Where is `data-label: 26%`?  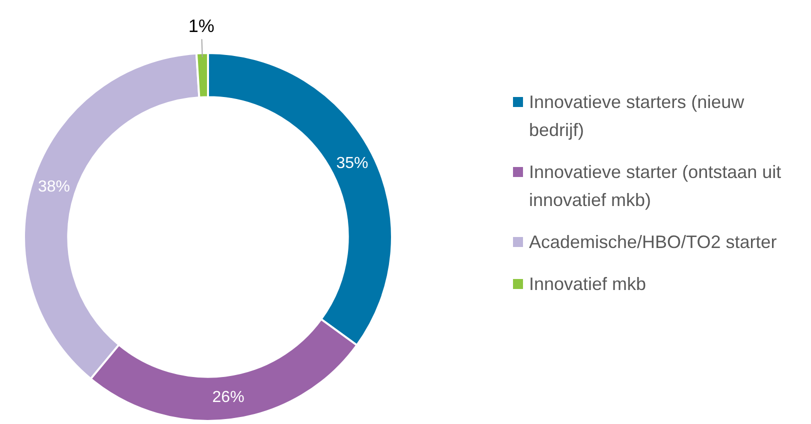 data-label: 26% is located at coordinates (228, 397).